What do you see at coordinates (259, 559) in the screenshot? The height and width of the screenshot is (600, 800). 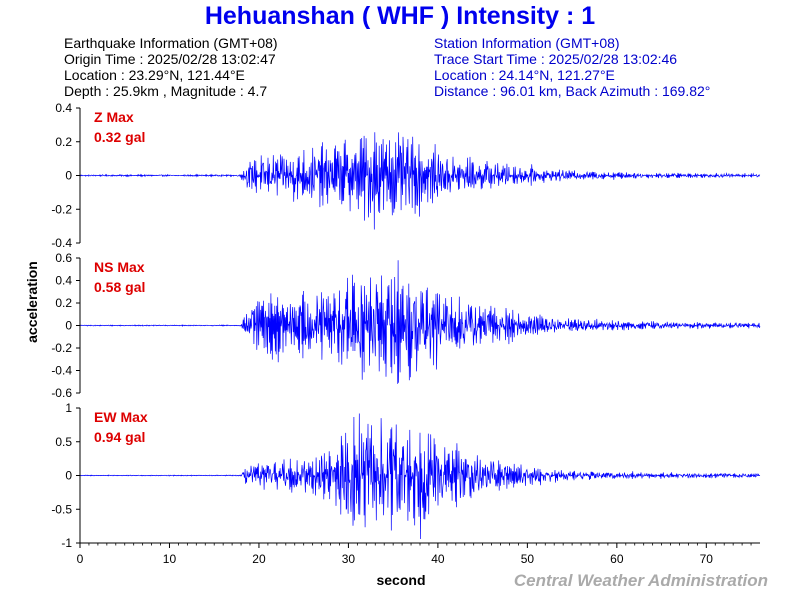 I see `x-tick-label: 20` at bounding box center [259, 559].